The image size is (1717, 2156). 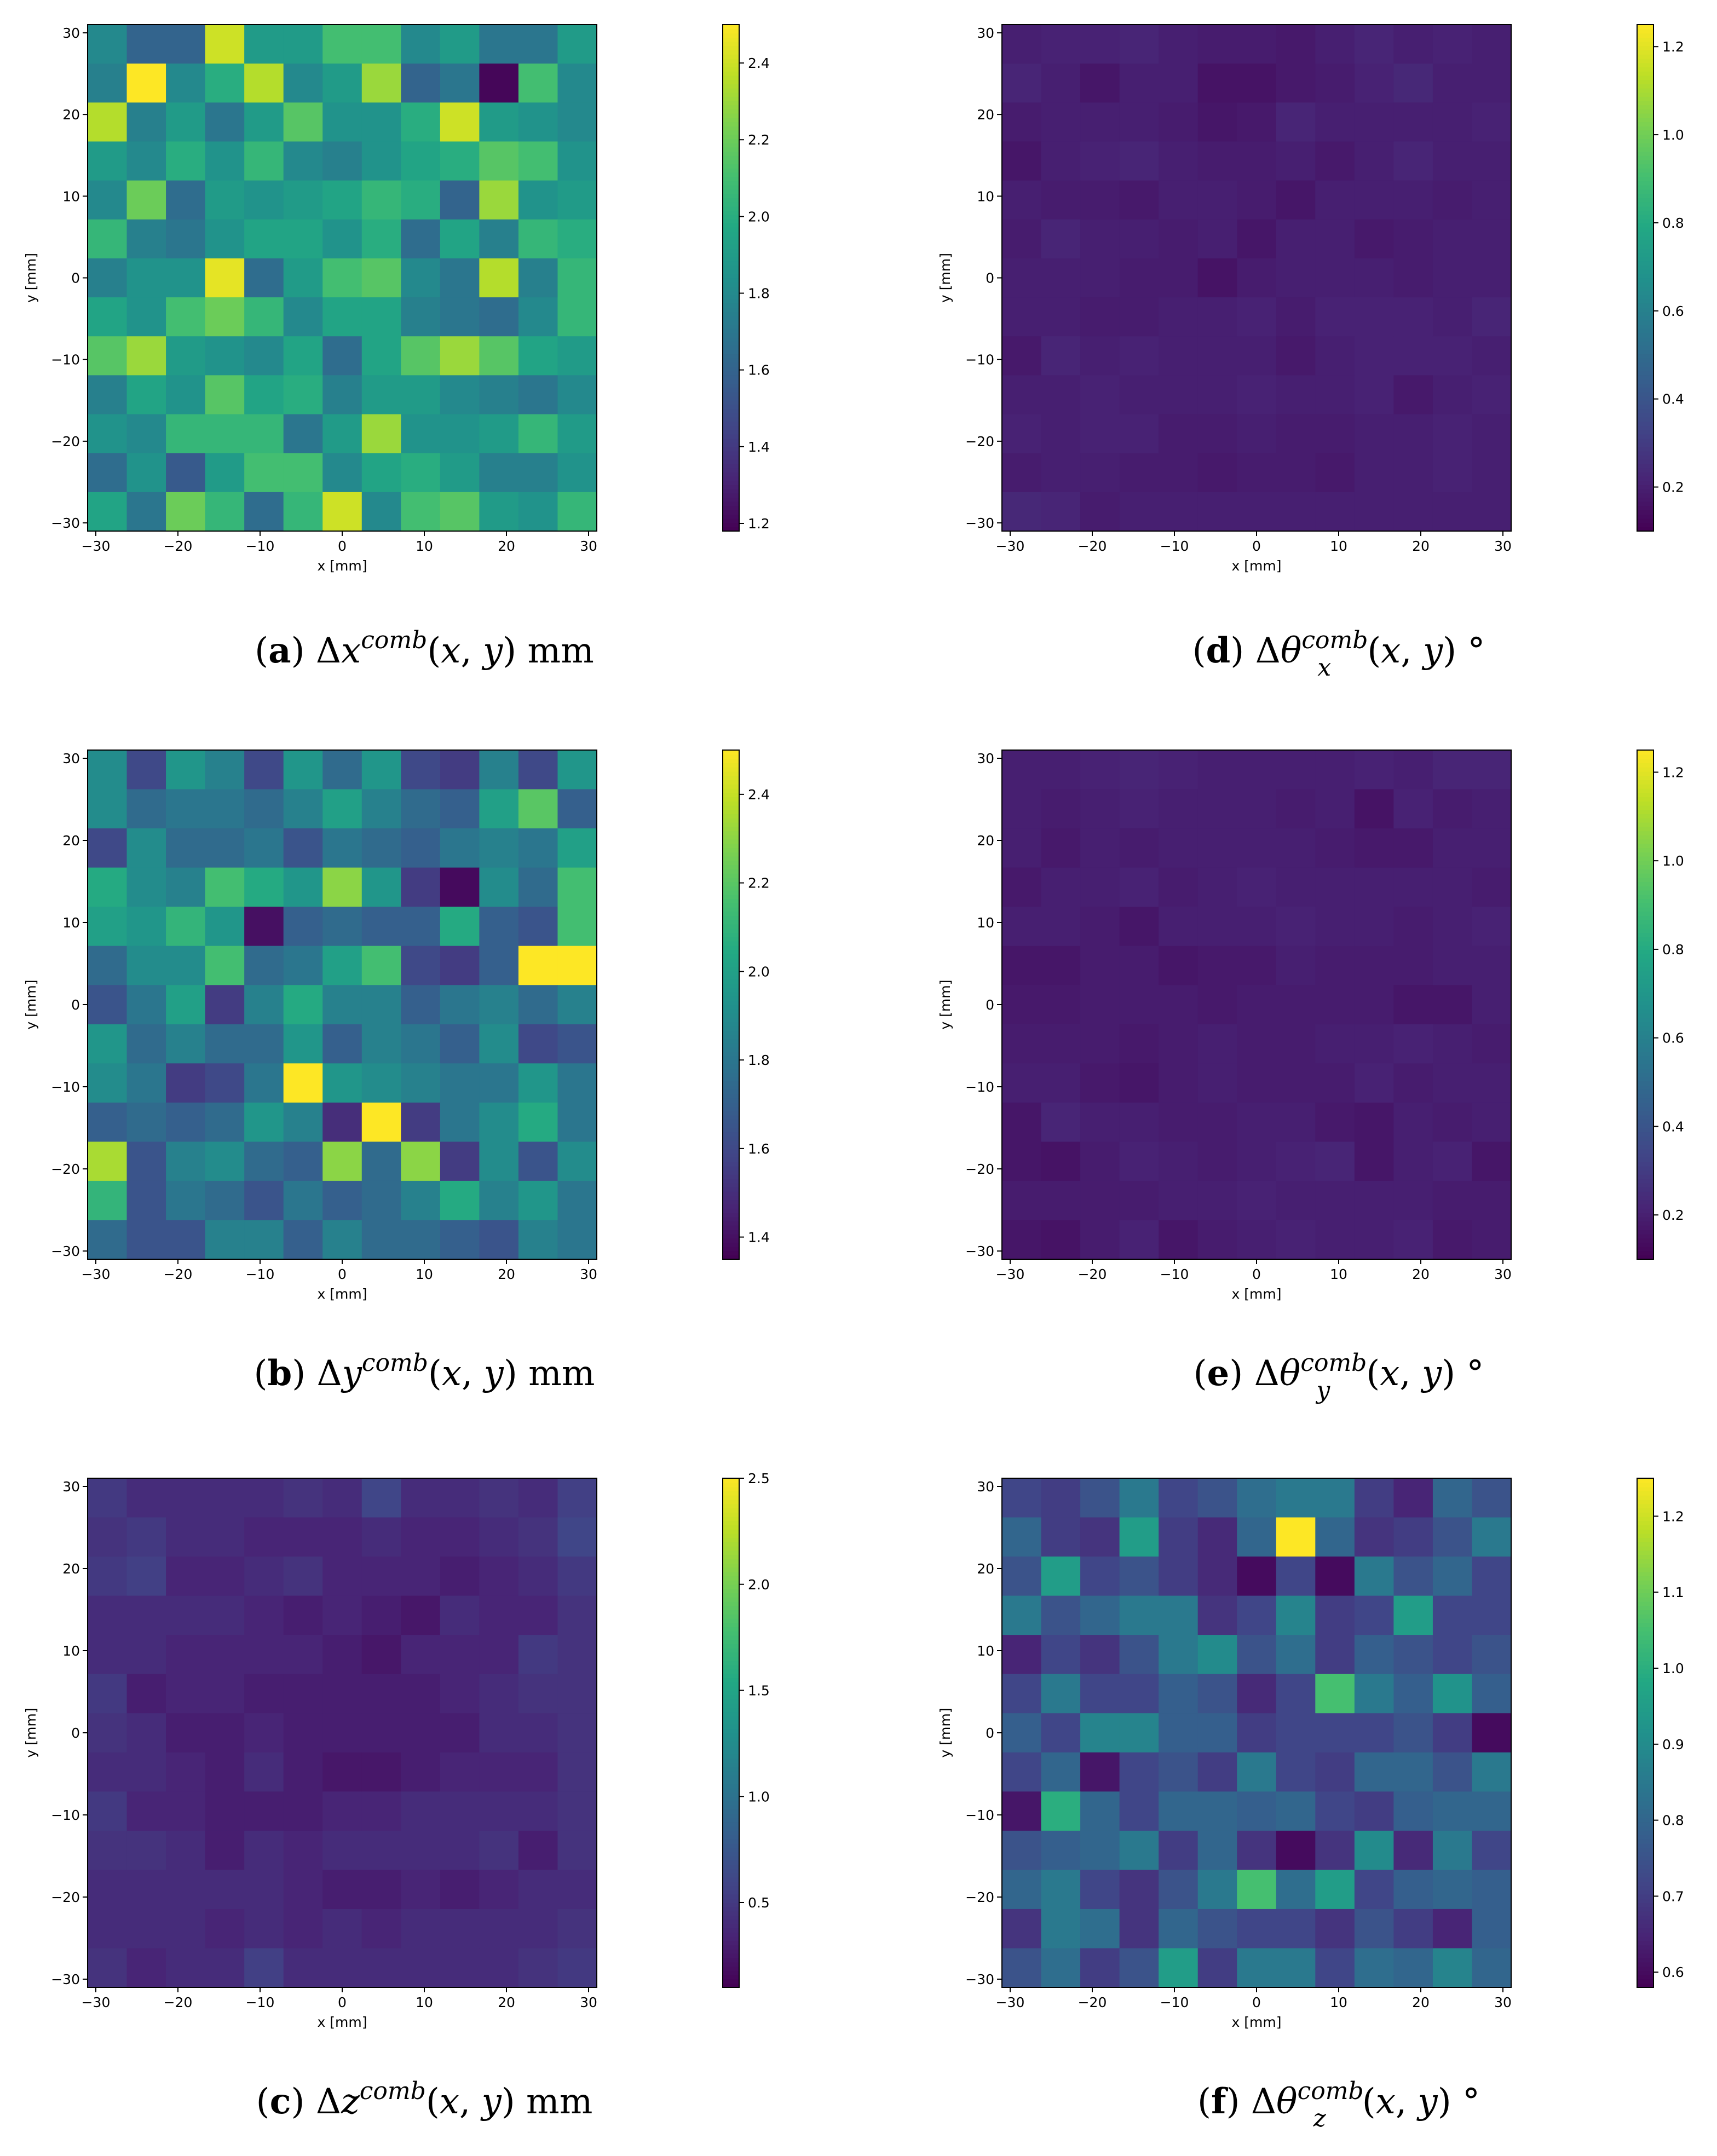 I want to click on y-tick-label: 30, so click(x=985, y=33).